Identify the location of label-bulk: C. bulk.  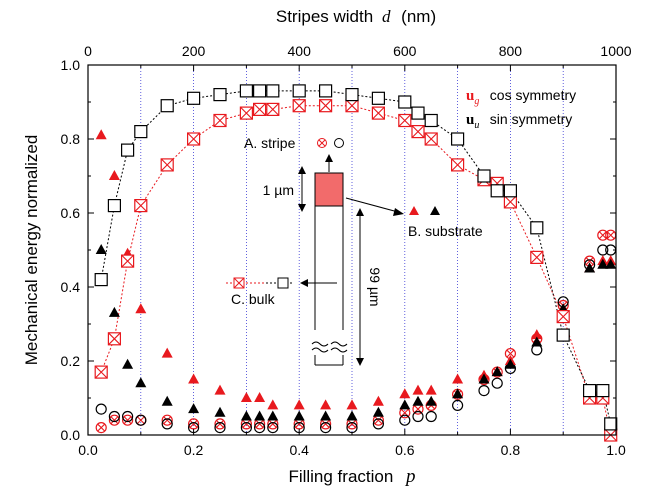
(253, 299).